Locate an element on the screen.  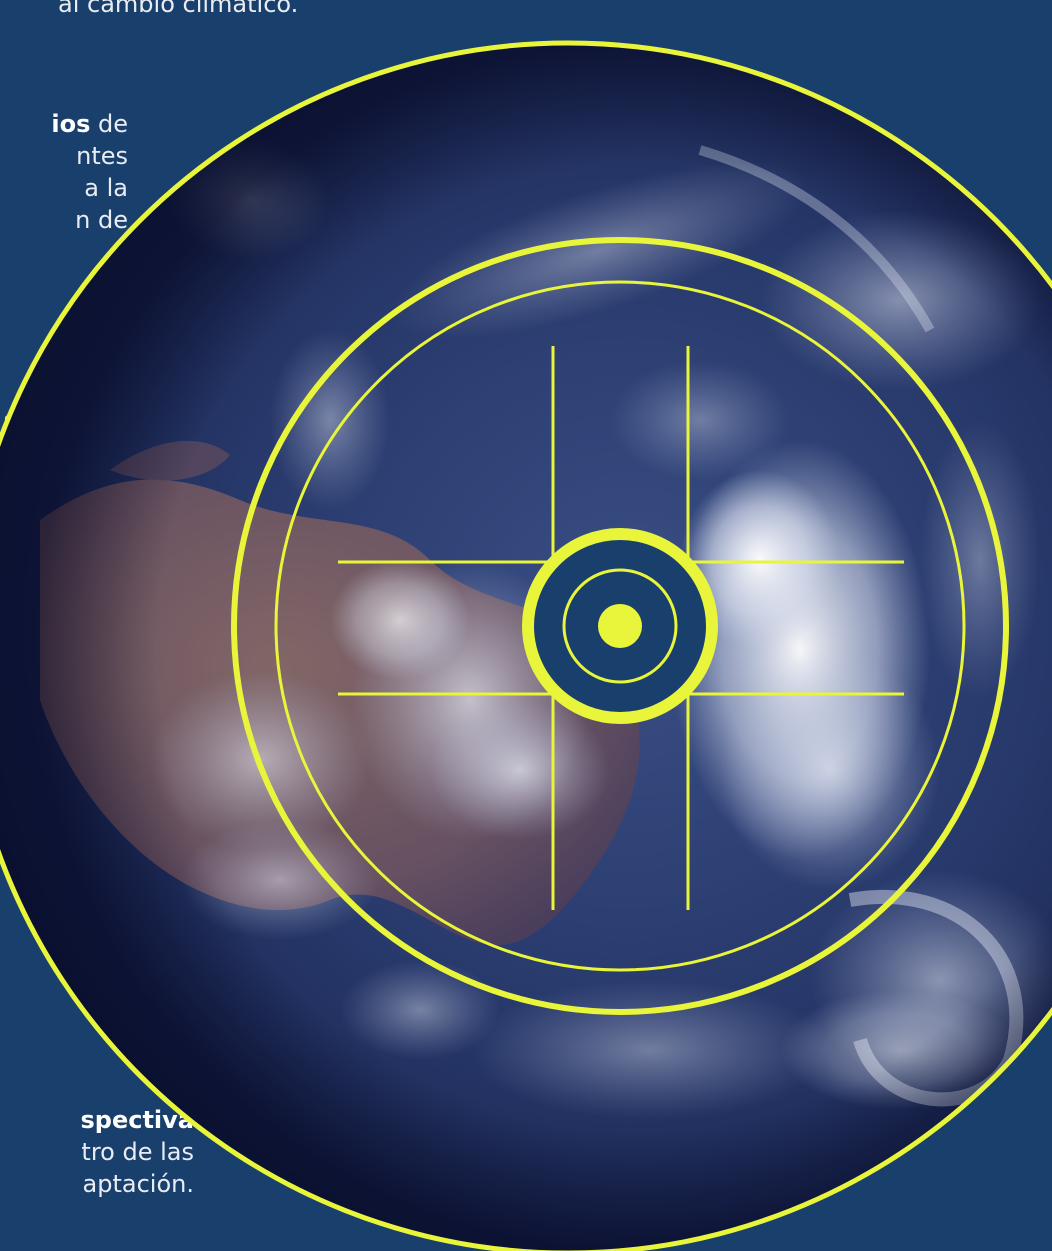
paragraph-4-fragment: spectiva tro de las aptación. is located at coordinates (97, 1152).